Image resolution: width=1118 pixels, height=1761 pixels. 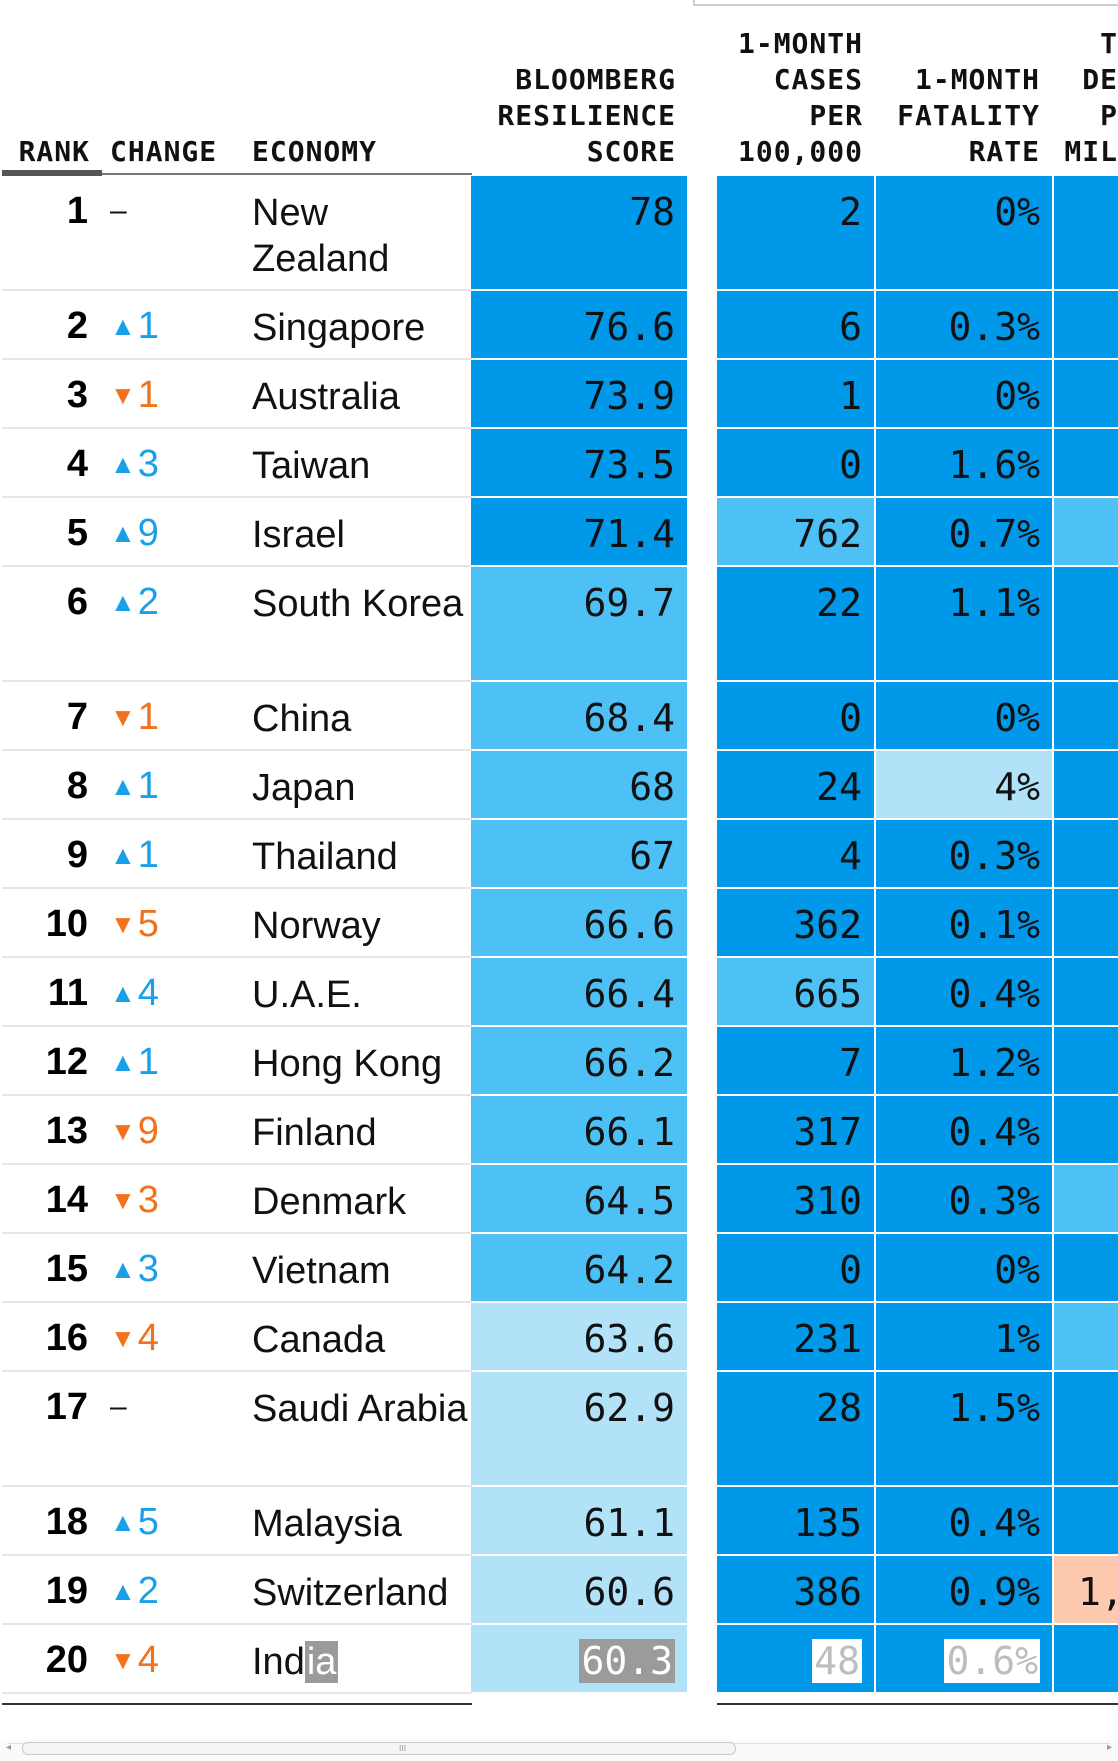 I want to click on col-header-economy: ECONOMY, so click(x=315, y=151).